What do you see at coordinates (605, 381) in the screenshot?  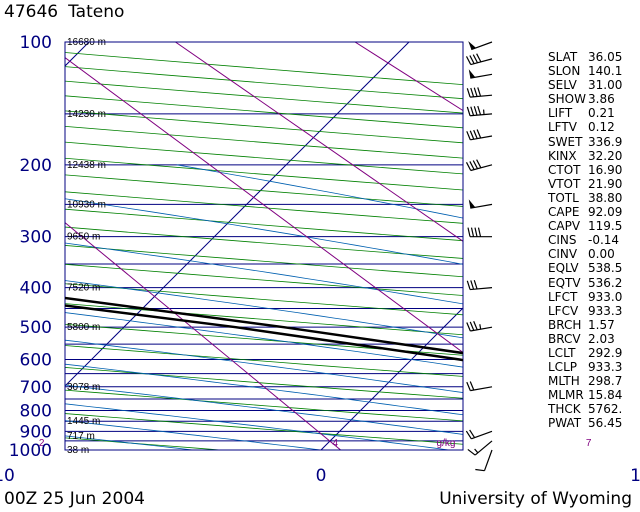 I see `index-value: 298.7` at bounding box center [605, 381].